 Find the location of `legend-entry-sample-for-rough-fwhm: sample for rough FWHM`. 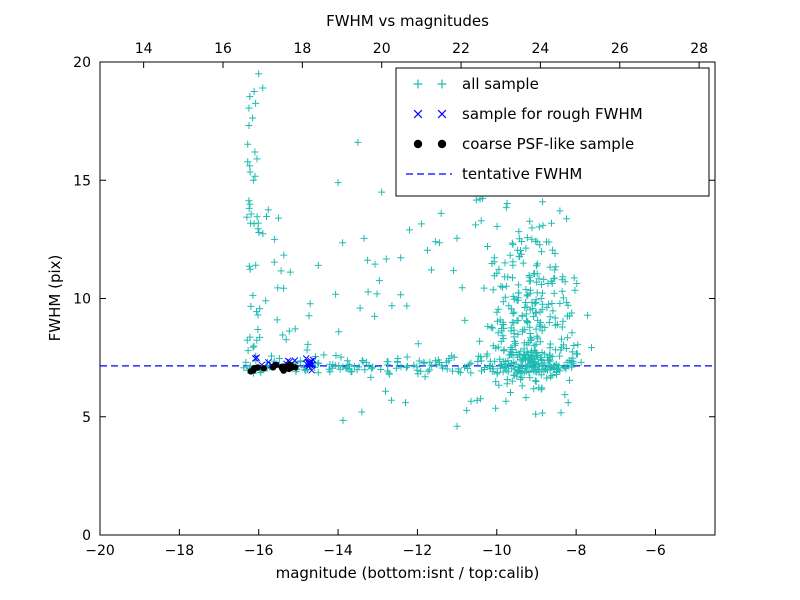

legend-entry-sample-for-rough-fwhm: sample for rough FWHM is located at coordinates (528, 114).